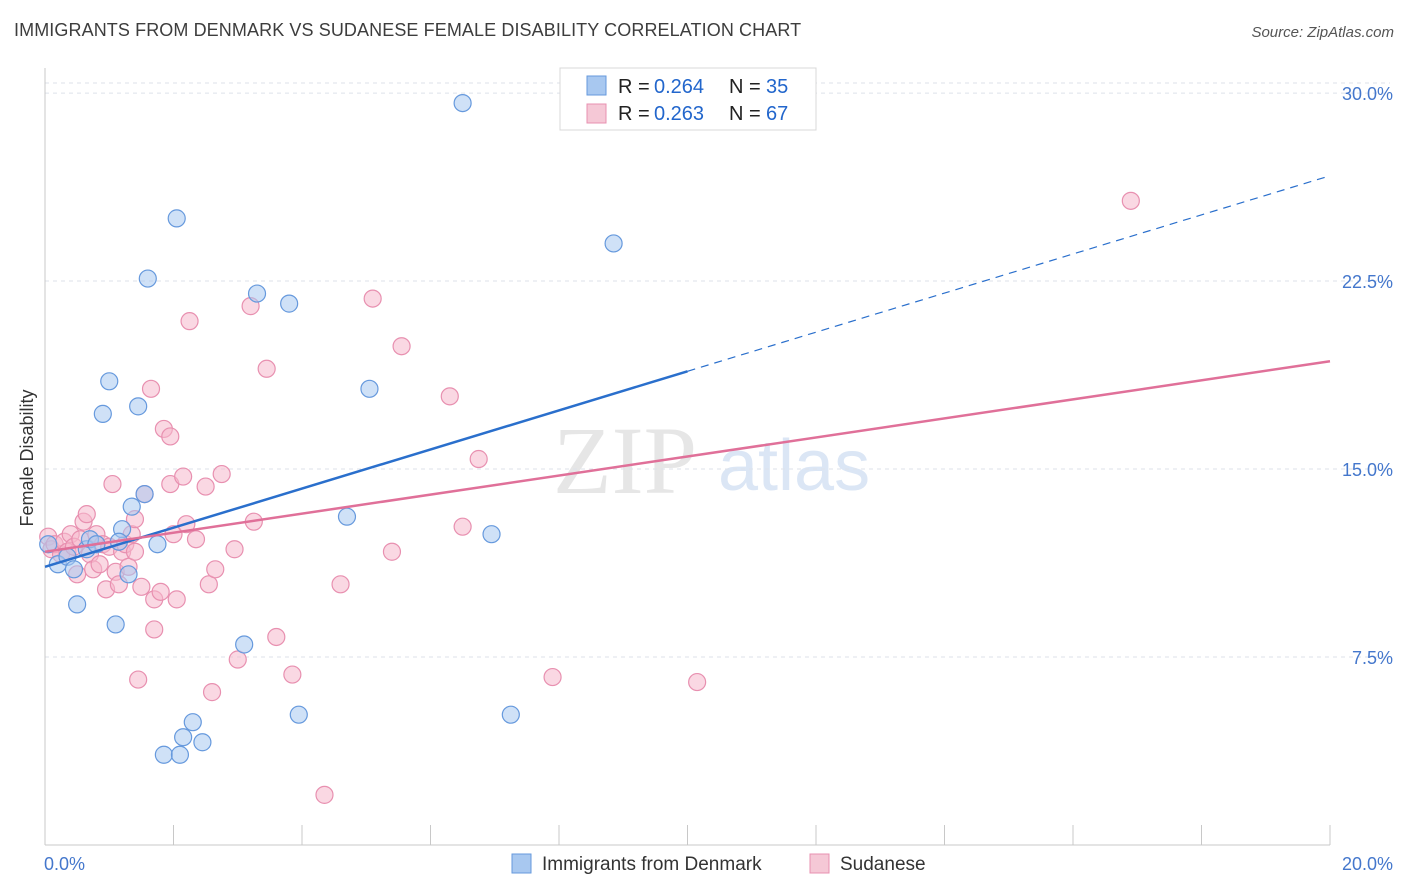  I want to click on x-tick-label: 20.0%, so click(1367, 864).